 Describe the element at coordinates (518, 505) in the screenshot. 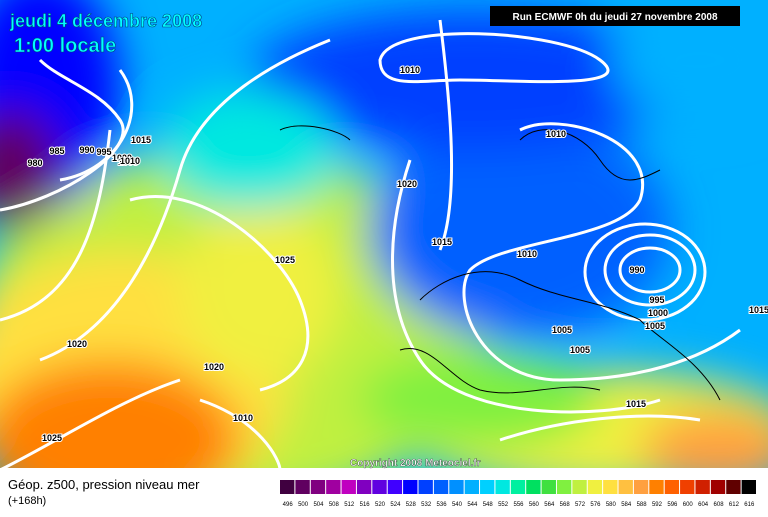

I see `colorbar-label: 556` at that location.